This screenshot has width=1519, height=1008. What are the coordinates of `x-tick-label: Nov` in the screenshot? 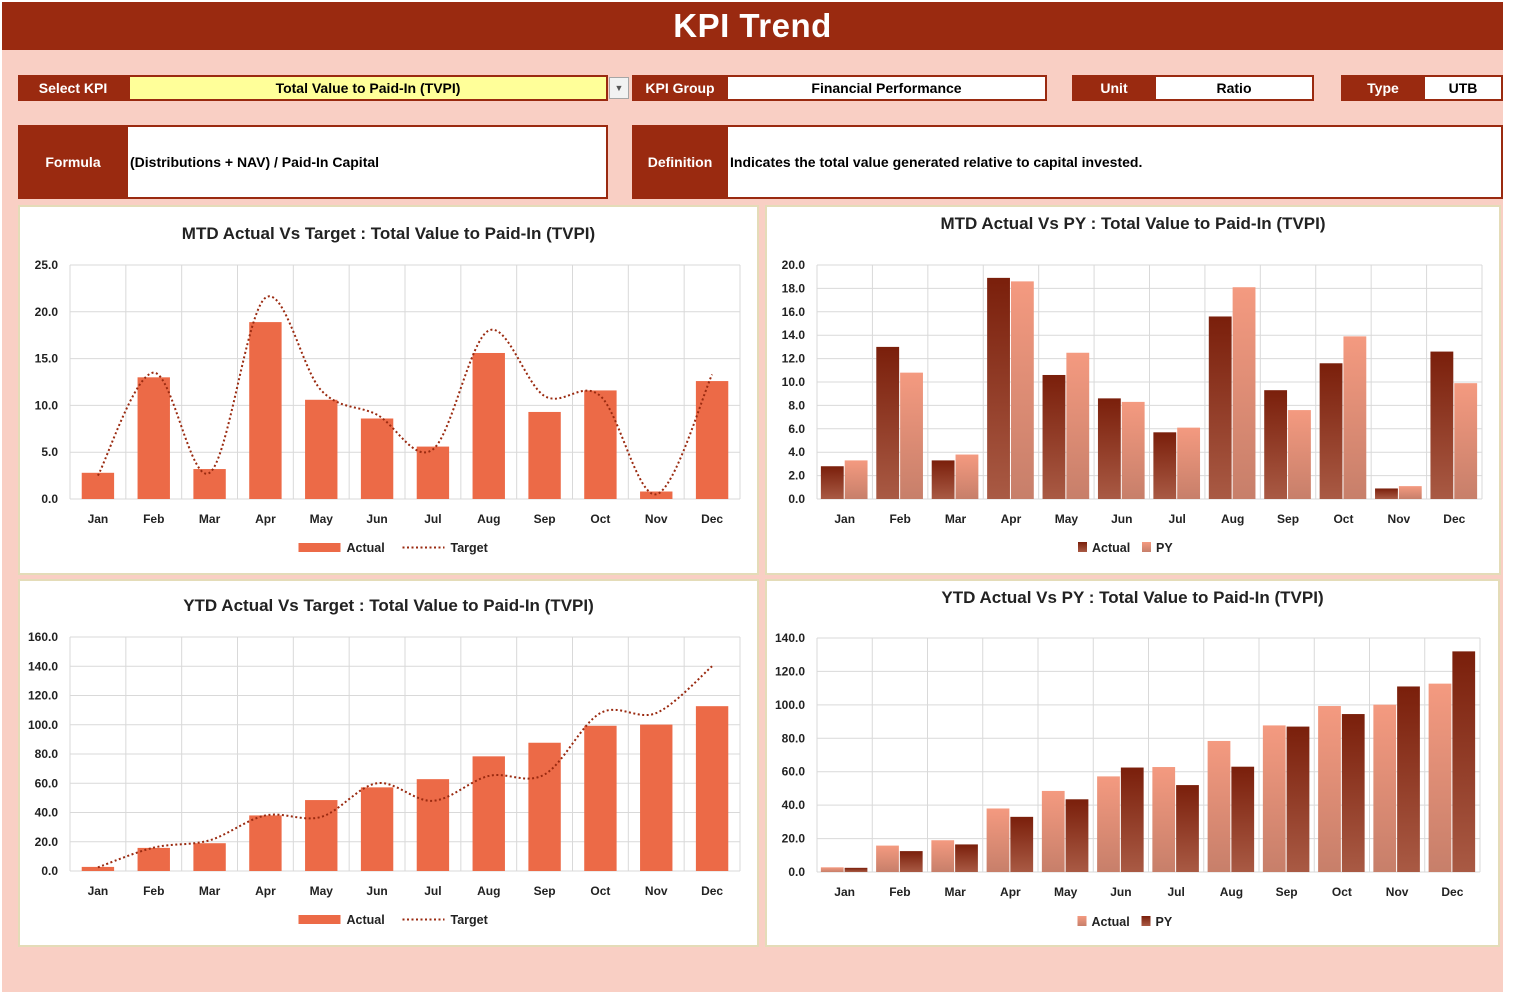 It's located at (656, 891).